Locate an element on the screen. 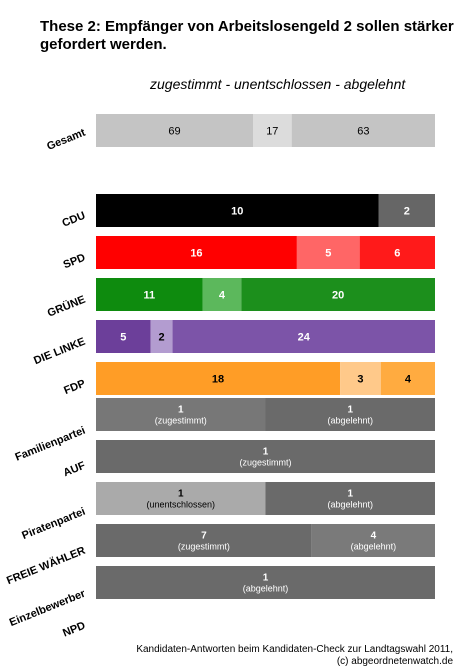  category-label: Gesamt is located at coordinates (66, 140).